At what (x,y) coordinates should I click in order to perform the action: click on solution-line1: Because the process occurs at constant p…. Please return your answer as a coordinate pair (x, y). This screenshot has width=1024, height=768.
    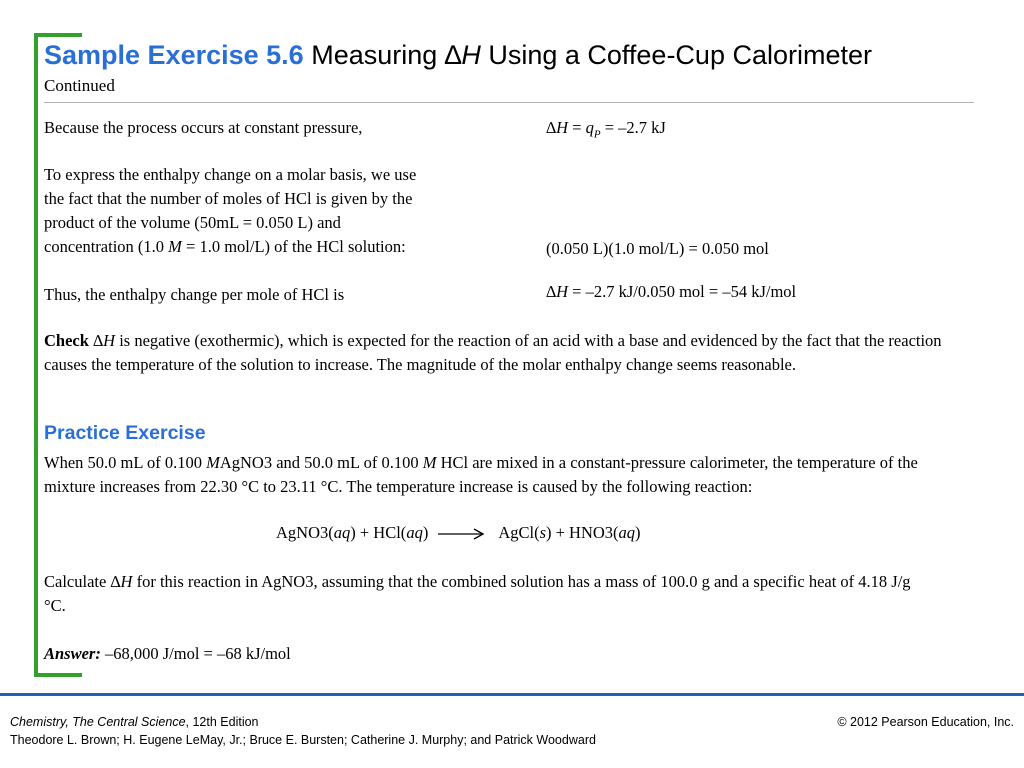
    Looking at the image, I should click on (203, 127).